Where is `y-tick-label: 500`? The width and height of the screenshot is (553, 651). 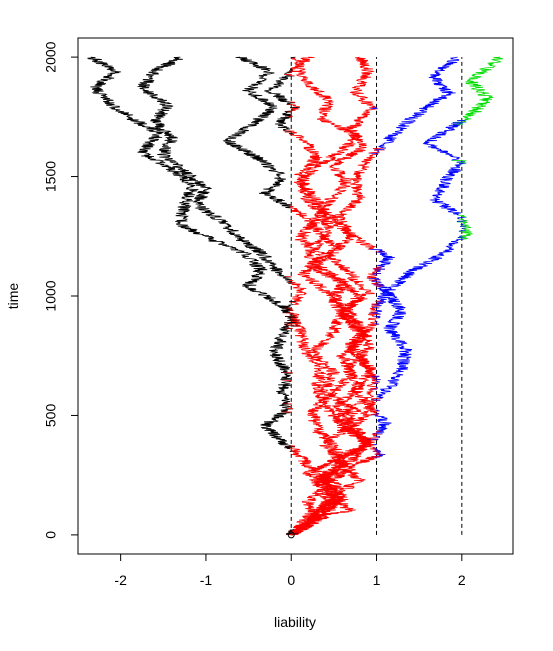 y-tick-label: 500 is located at coordinates (51, 416).